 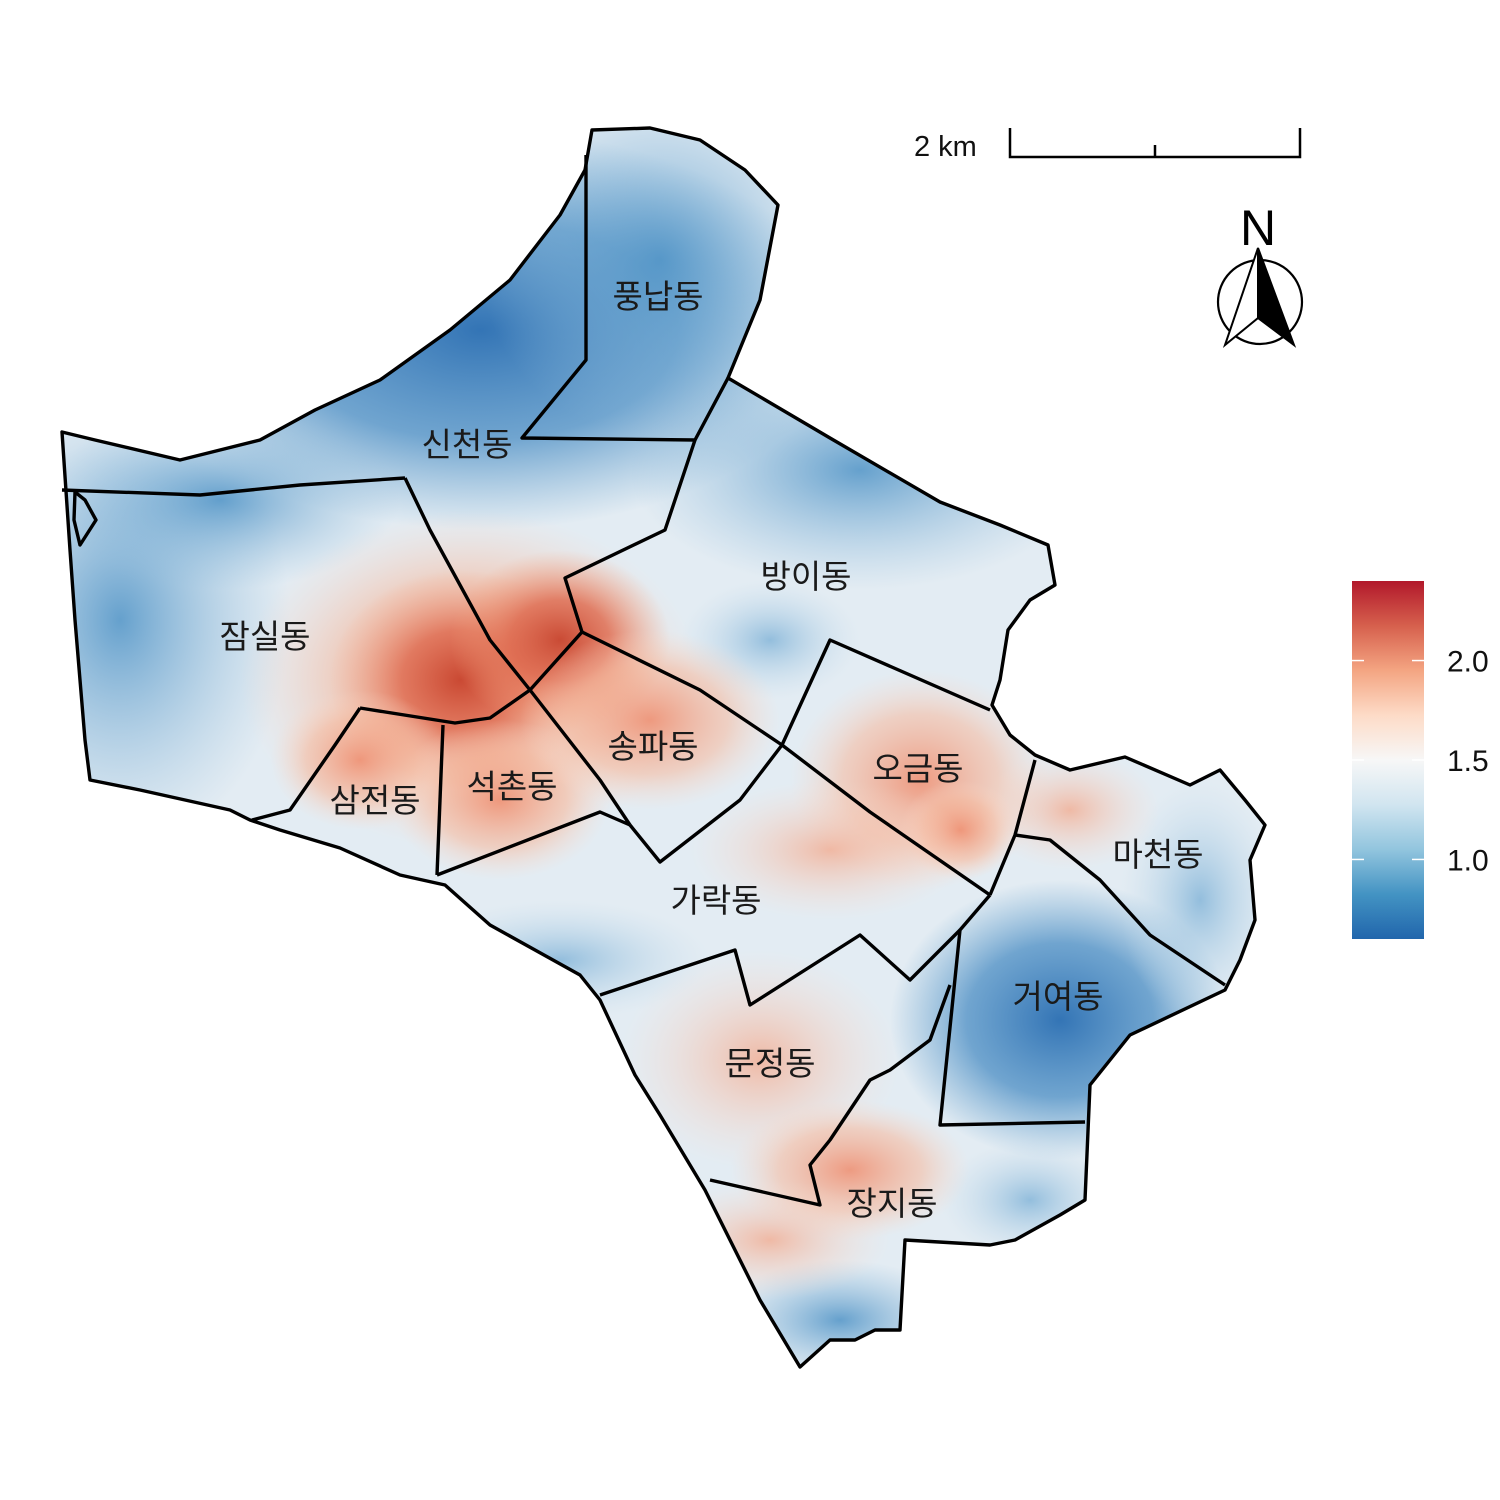 I want to click on legend-tick-label: 2.0, so click(x=1468, y=662).